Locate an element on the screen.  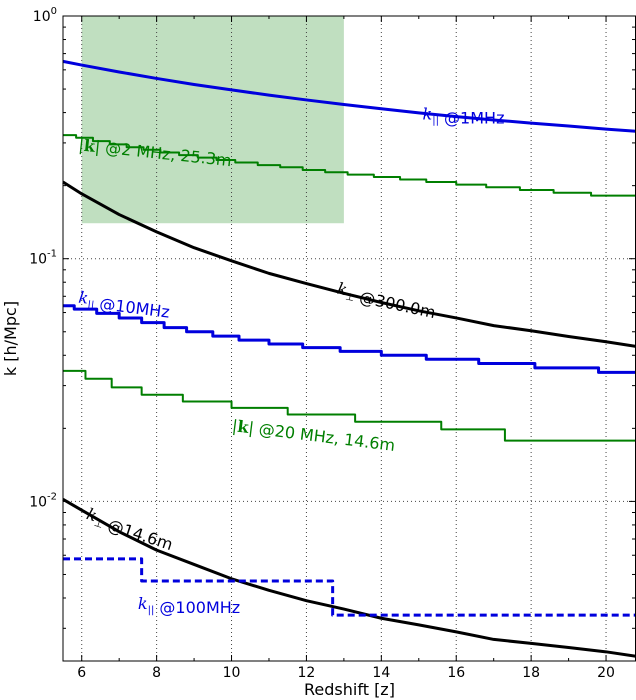
annotation-2: k⊥ @300.0m is located at coordinates (386, 300).